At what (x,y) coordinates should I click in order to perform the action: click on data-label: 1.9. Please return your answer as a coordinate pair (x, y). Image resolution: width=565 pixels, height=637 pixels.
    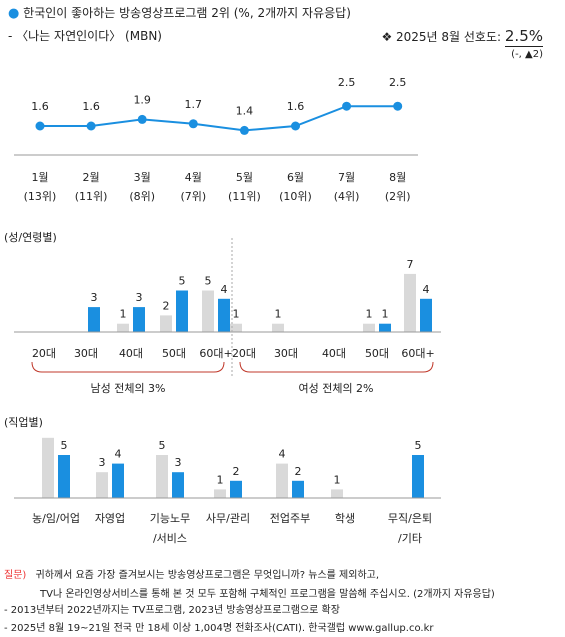
    Looking at the image, I should click on (142, 99).